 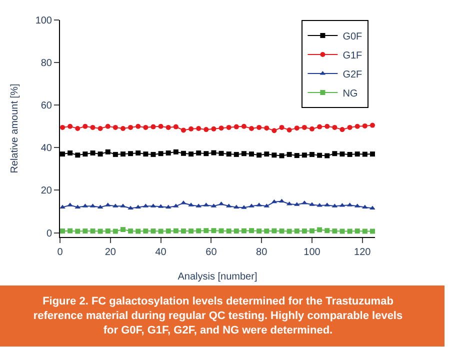 What do you see at coordinates (43, 21) in the screenshot?
I see `y-tick-label: 100` at bounding box center [43, 21].